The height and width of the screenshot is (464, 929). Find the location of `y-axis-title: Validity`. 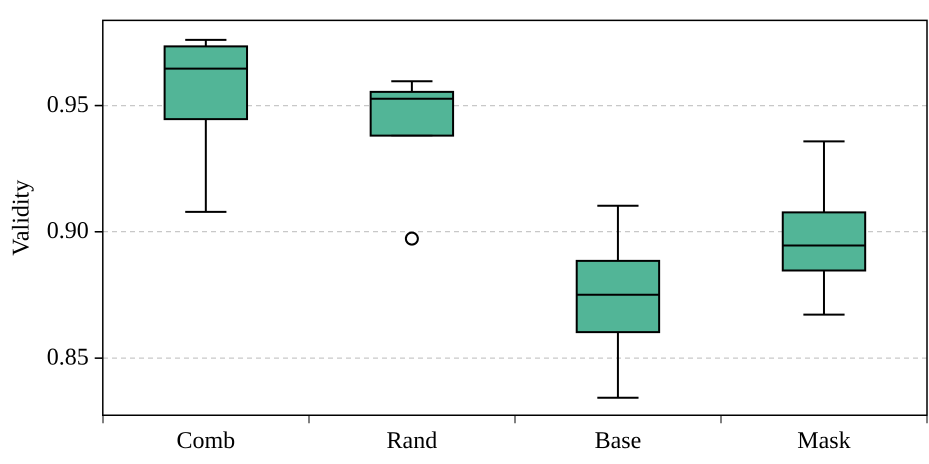

y-axis-title: Validity is located at coordinates (21, 218).